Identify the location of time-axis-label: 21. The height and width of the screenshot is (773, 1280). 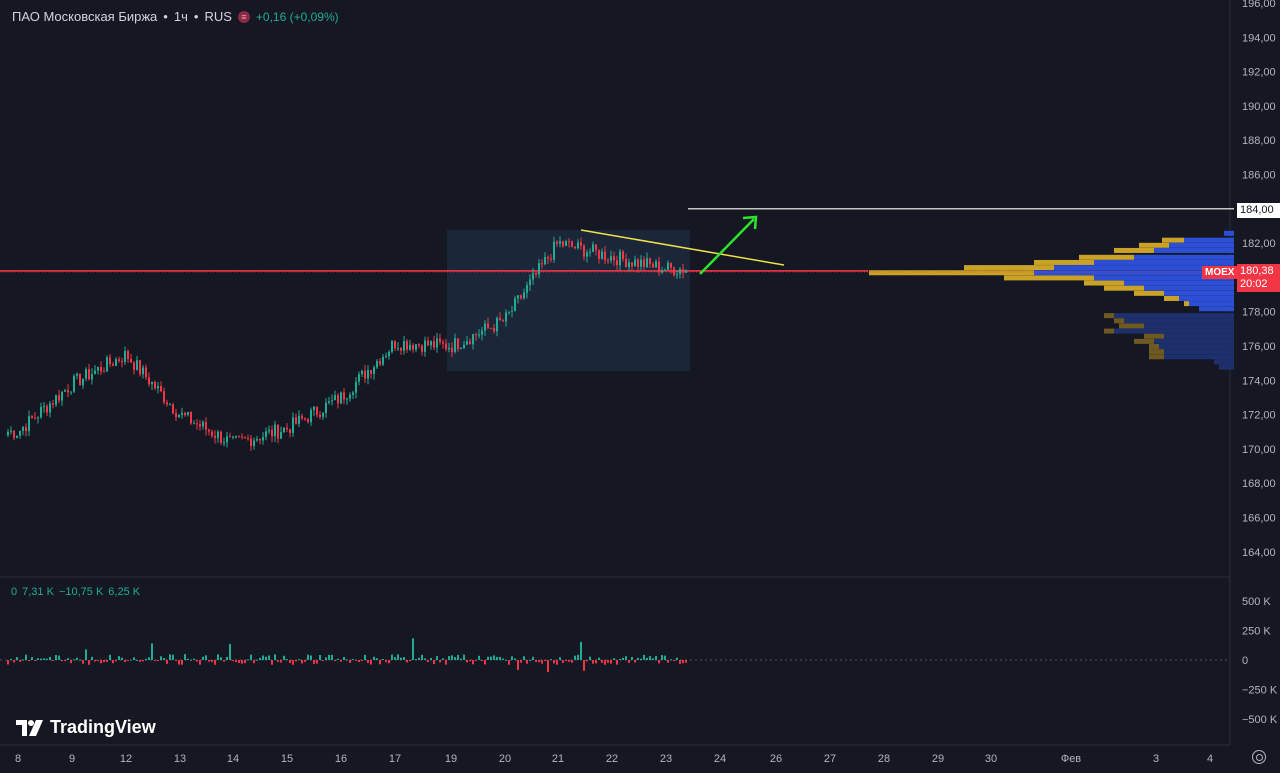
(558, 759).